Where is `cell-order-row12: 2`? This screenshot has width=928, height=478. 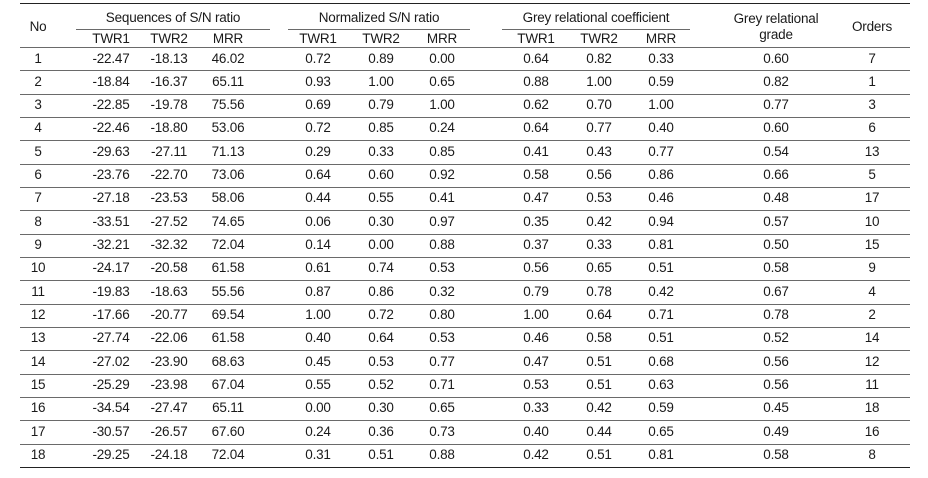
cell-order-row12: 2 is located at coordinates (872, 315).